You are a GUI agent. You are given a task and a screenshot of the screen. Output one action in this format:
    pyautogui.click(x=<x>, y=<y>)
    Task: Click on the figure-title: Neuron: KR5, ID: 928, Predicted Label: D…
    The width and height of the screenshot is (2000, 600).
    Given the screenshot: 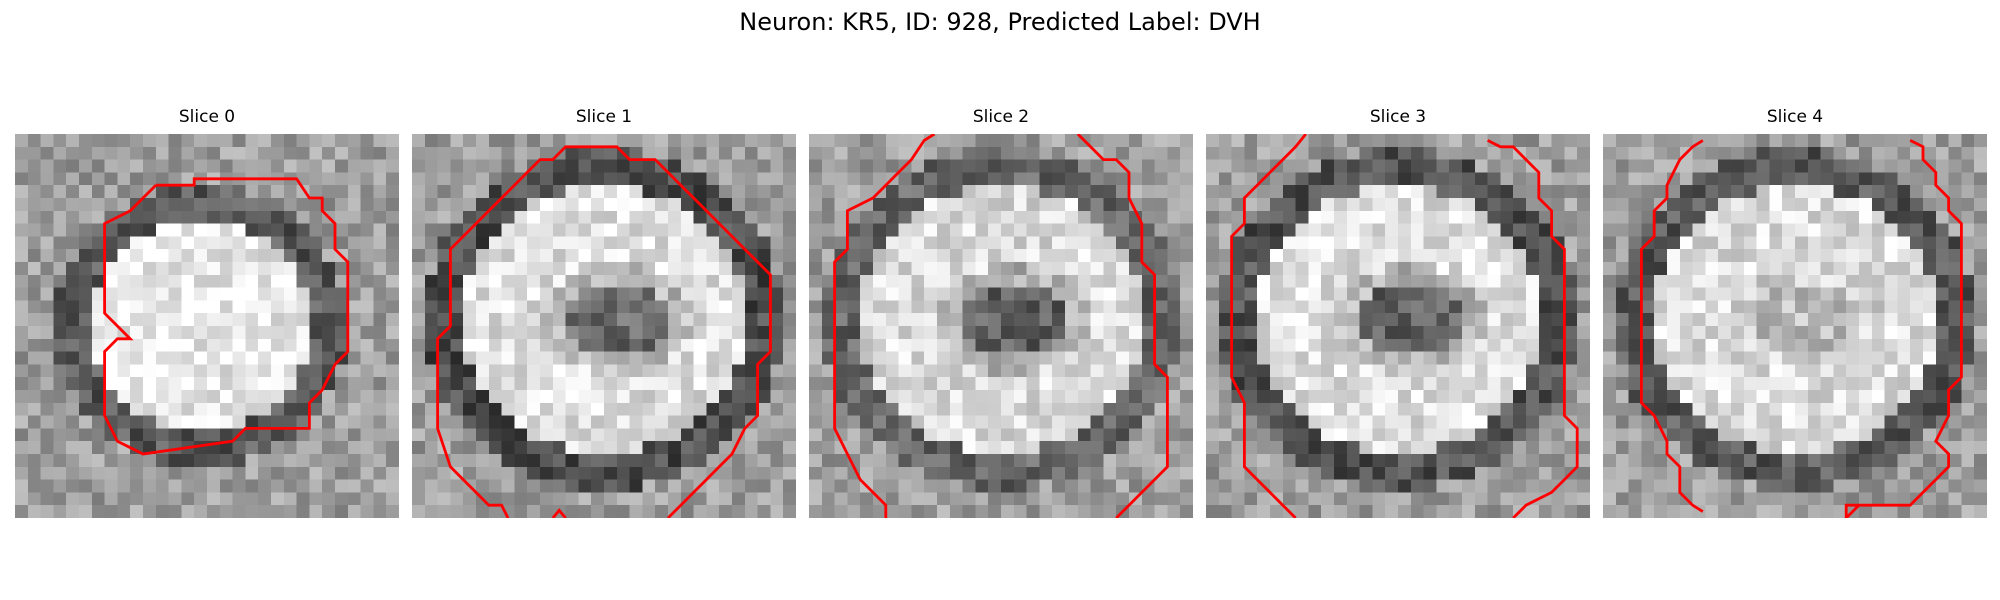 What is the action you would take?
    pyautogui.click(x=1000, y=22)
    